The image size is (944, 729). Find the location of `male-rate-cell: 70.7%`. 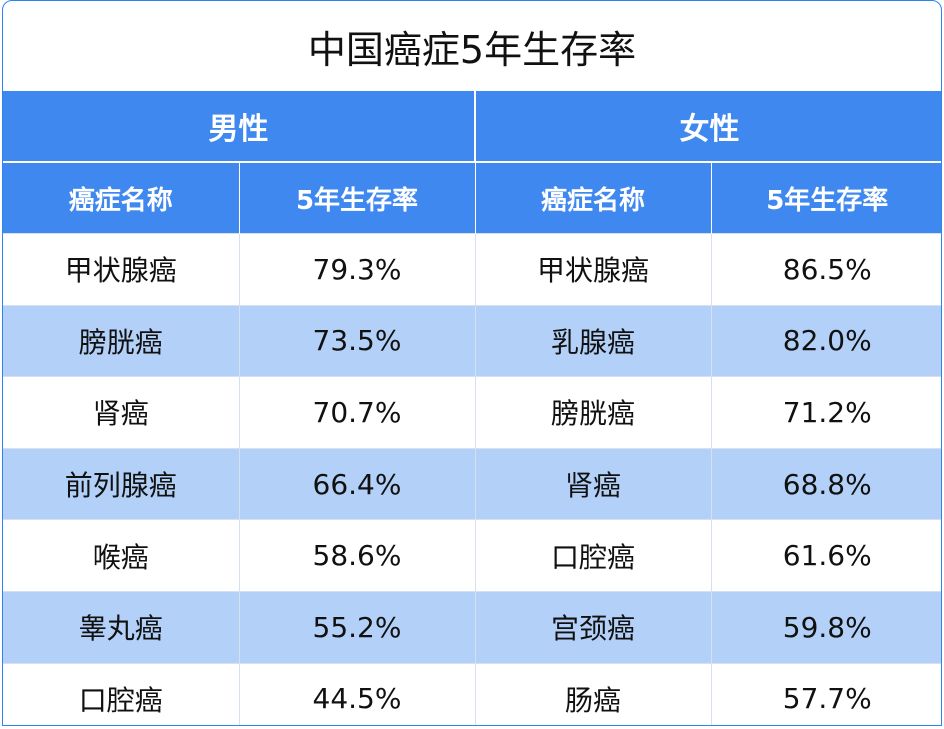

male-rate-cell: 70.7% is located at coordinates (357, 412).